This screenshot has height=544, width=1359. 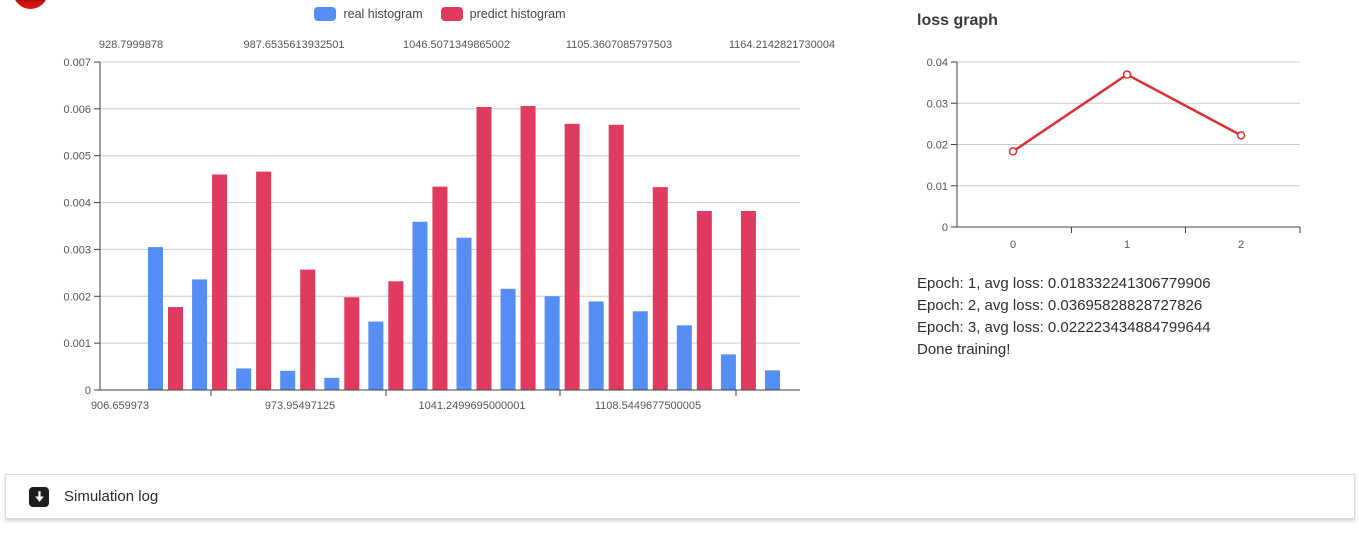 What do you see at coordinates (1060, 305) in the screenshot?
I see `training-log-line: Epoch: 2, avg loss: 0.03695828828727826` at bounding box center [1060, 305].